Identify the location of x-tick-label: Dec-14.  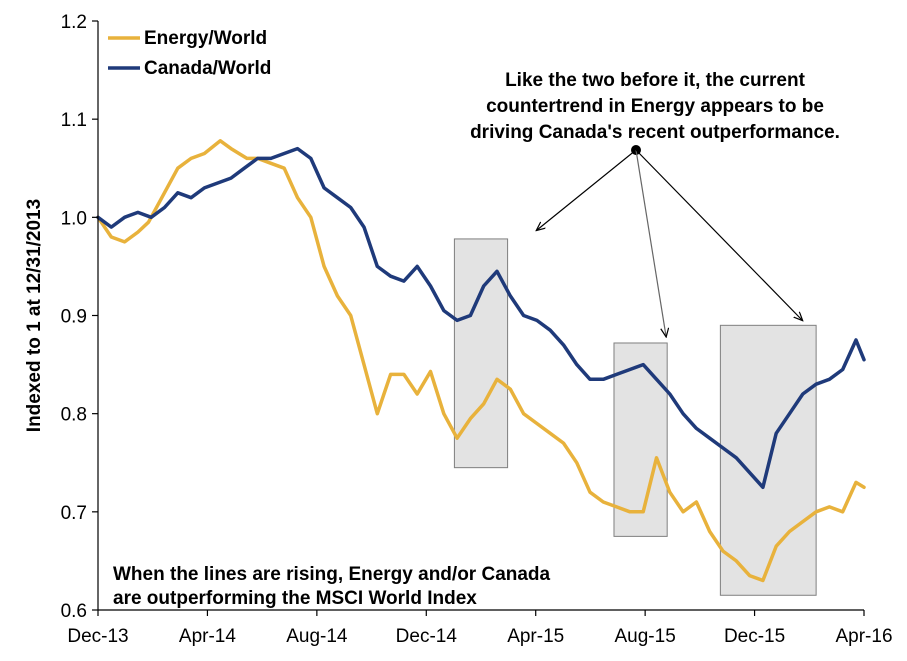
(427, 636).